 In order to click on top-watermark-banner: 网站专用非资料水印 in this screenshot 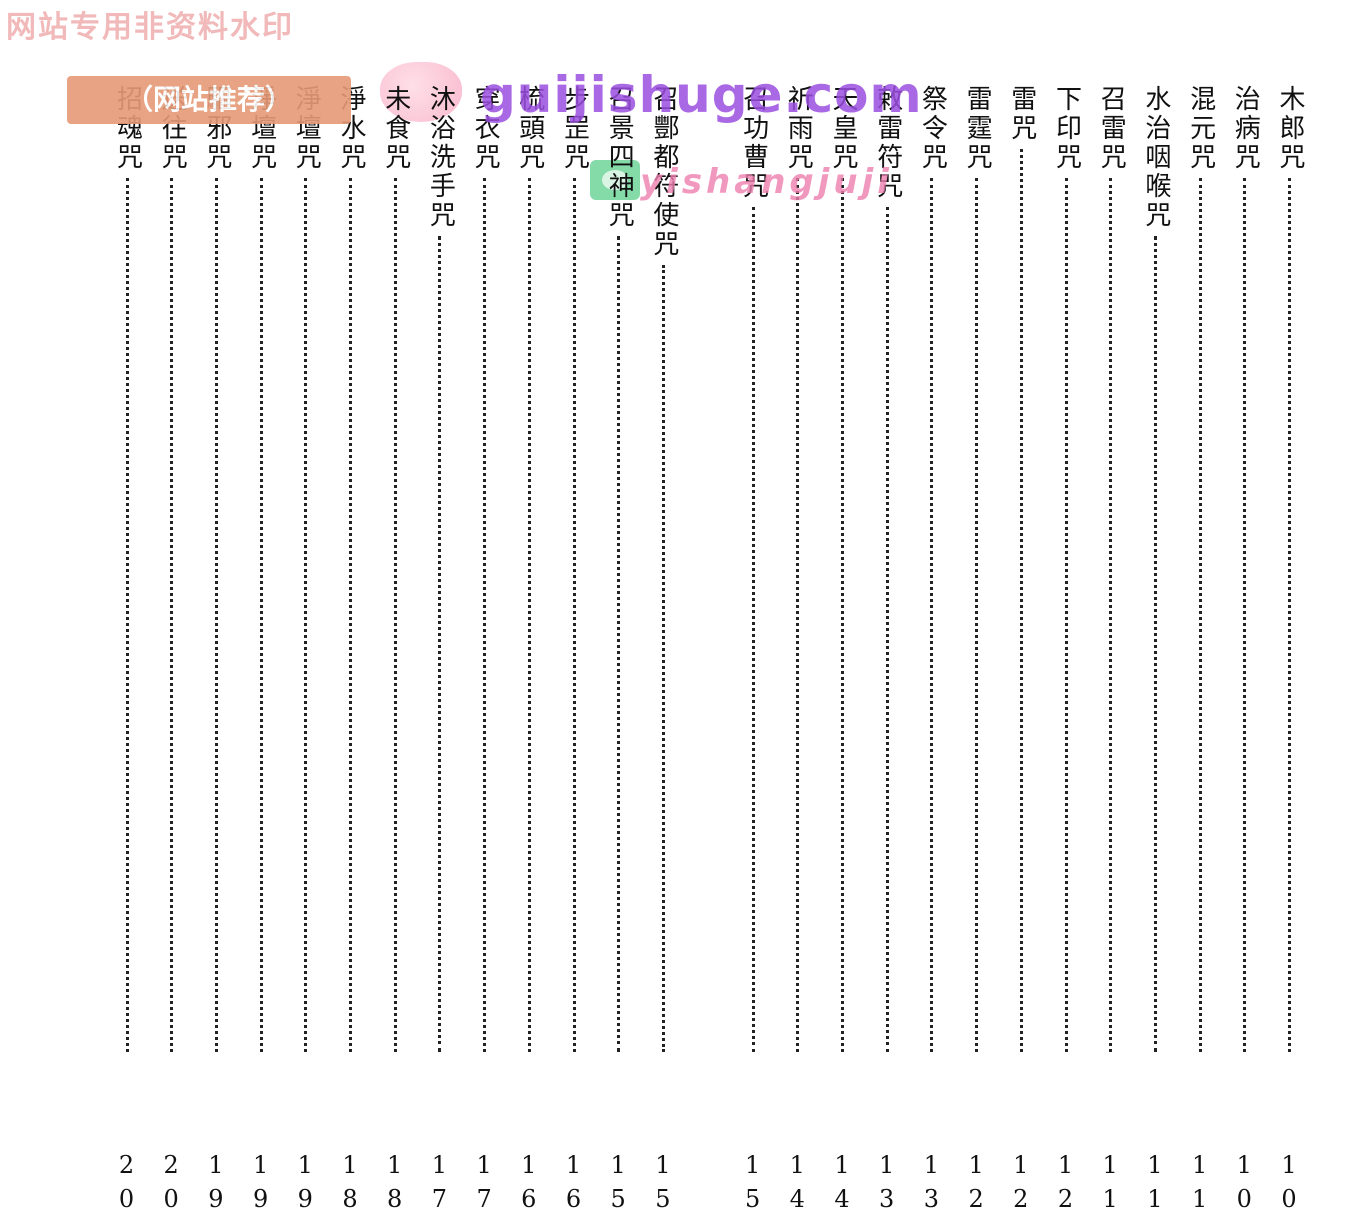, I will do `click(150, 27)`.